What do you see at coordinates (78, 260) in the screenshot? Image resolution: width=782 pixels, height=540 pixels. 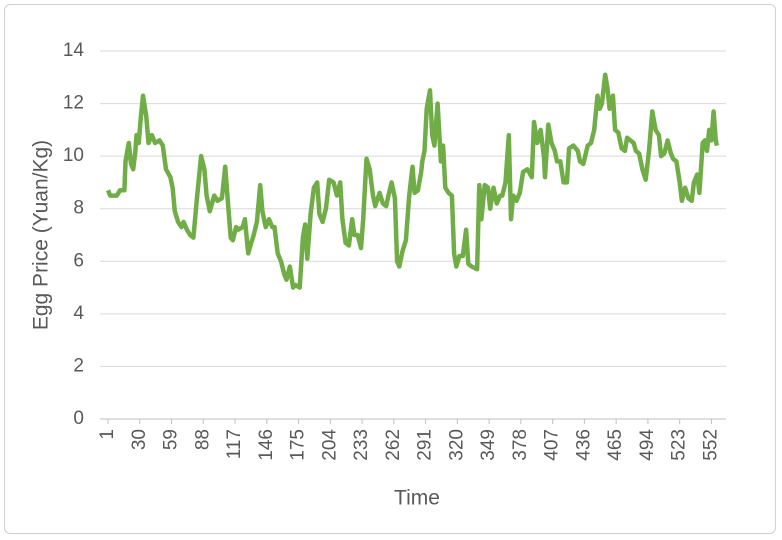 I see `y-tick-label: 6` at bounding box center [78, 260].